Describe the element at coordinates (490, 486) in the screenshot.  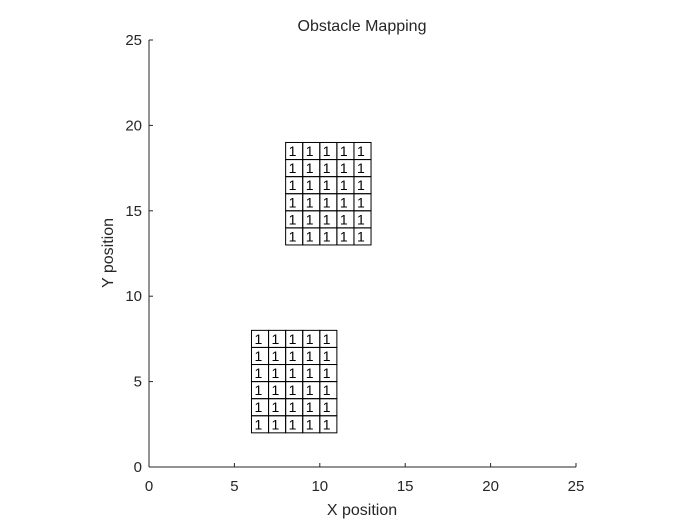
I see `x-tick-label: 20` at that location.